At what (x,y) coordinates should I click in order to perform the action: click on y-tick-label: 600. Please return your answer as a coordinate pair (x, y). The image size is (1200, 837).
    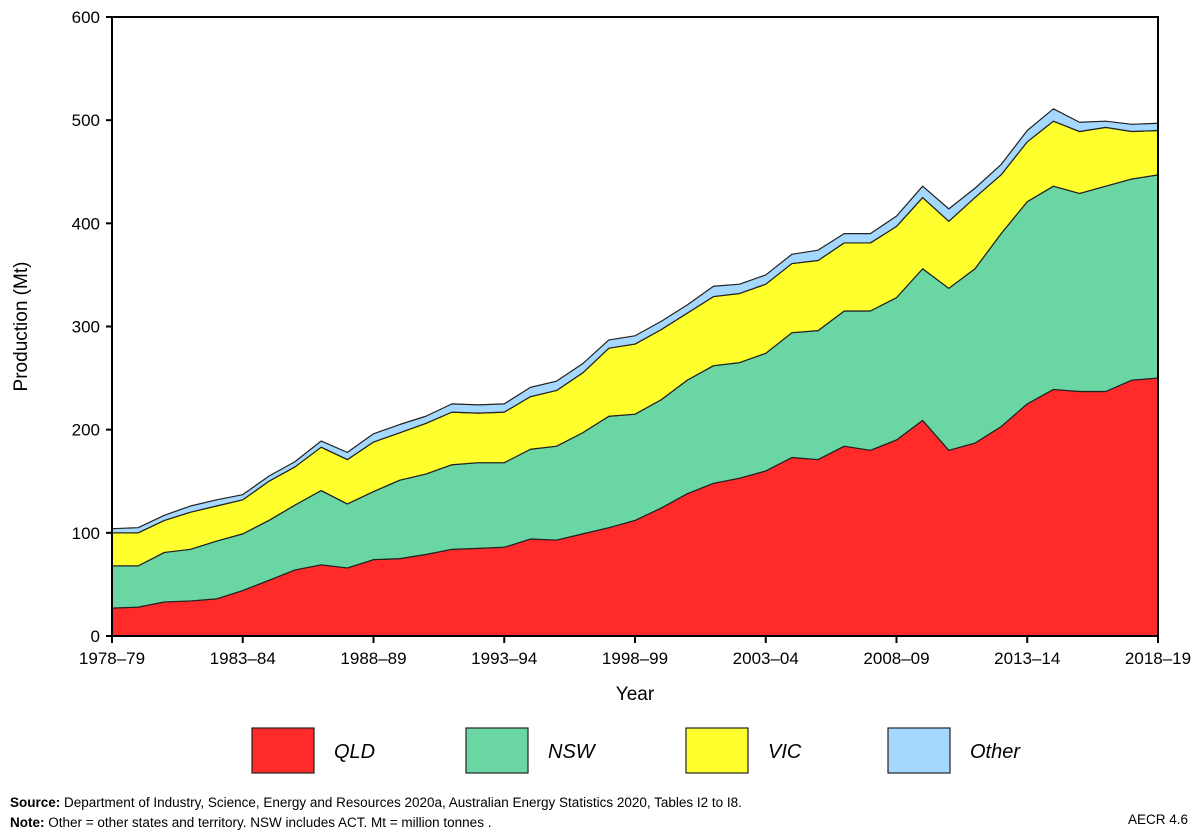
    Looking at the image, I should click on (86, 17).